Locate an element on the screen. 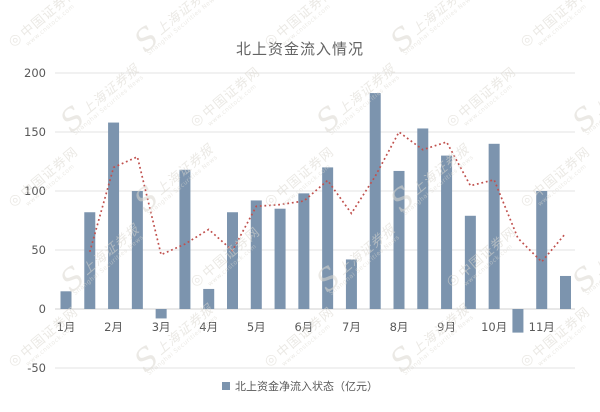 The height and width of the screenshot is (412, 600). y-tick-label: 0 is located at coordinates (42, 309).